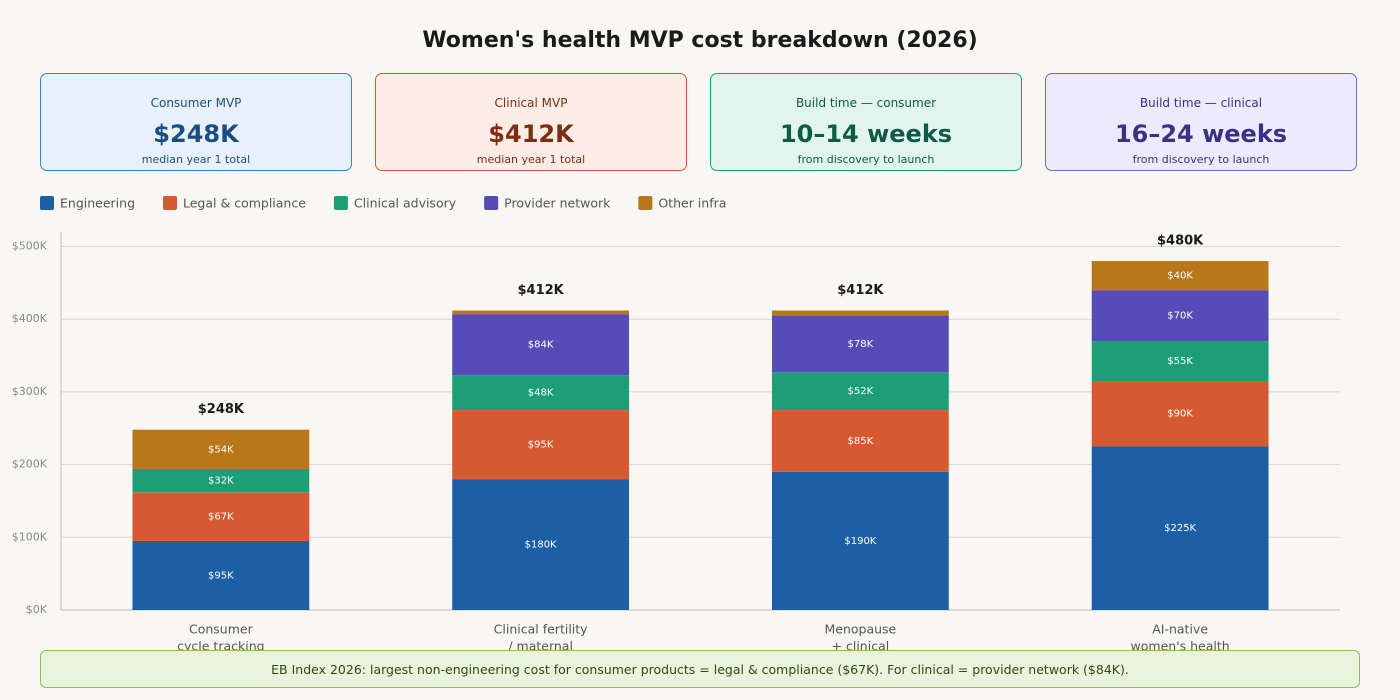 The height and width of the screenshot is (700, 1400). Describe the element at coordinates (692, 203) in the screenshot. I see `legend-label: Other infra` at that location.